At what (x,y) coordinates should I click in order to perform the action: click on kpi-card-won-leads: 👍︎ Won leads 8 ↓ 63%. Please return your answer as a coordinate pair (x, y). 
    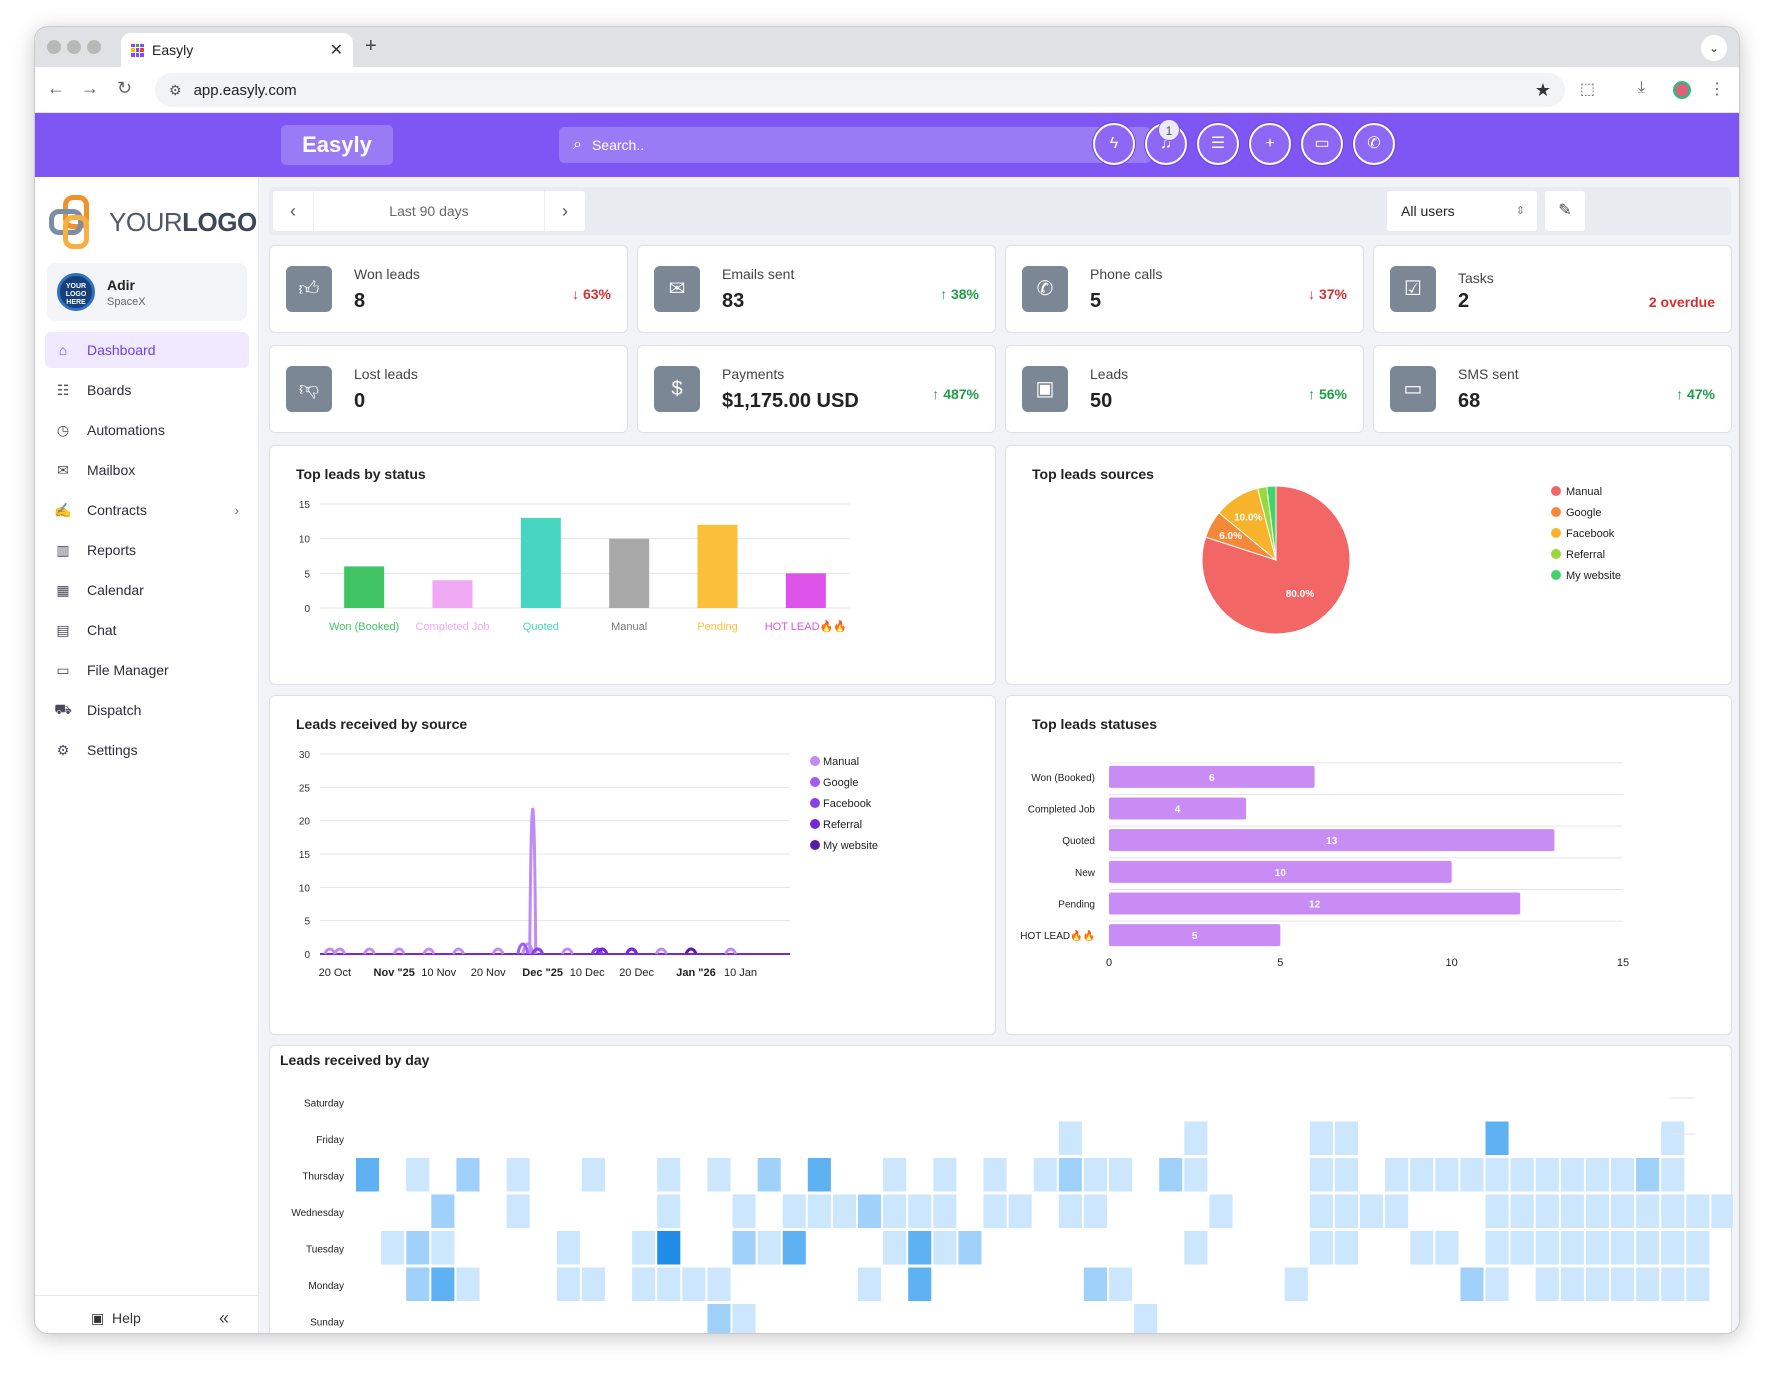
    Looking at the image, I should click on (448, 289).